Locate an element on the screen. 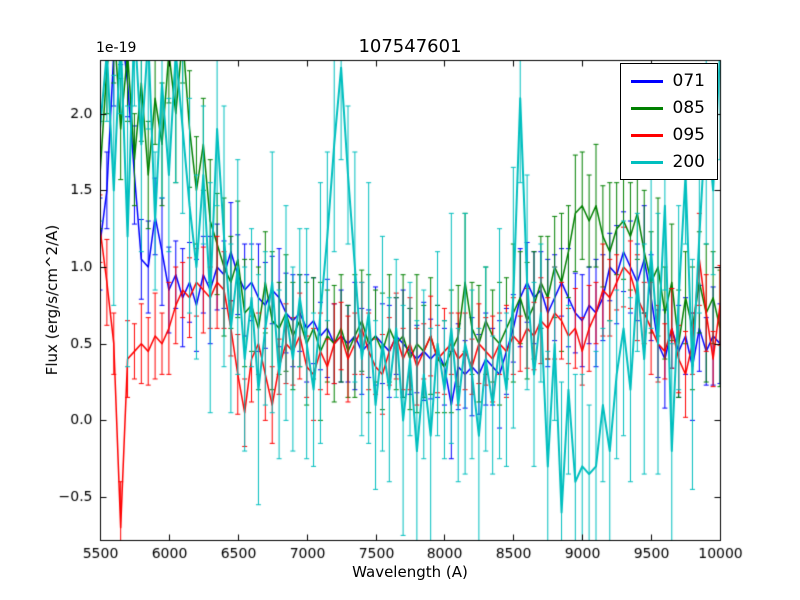 The width and height of the screenshot is (800, 600). legend-item: 071 is located at coordinates (667, 81).